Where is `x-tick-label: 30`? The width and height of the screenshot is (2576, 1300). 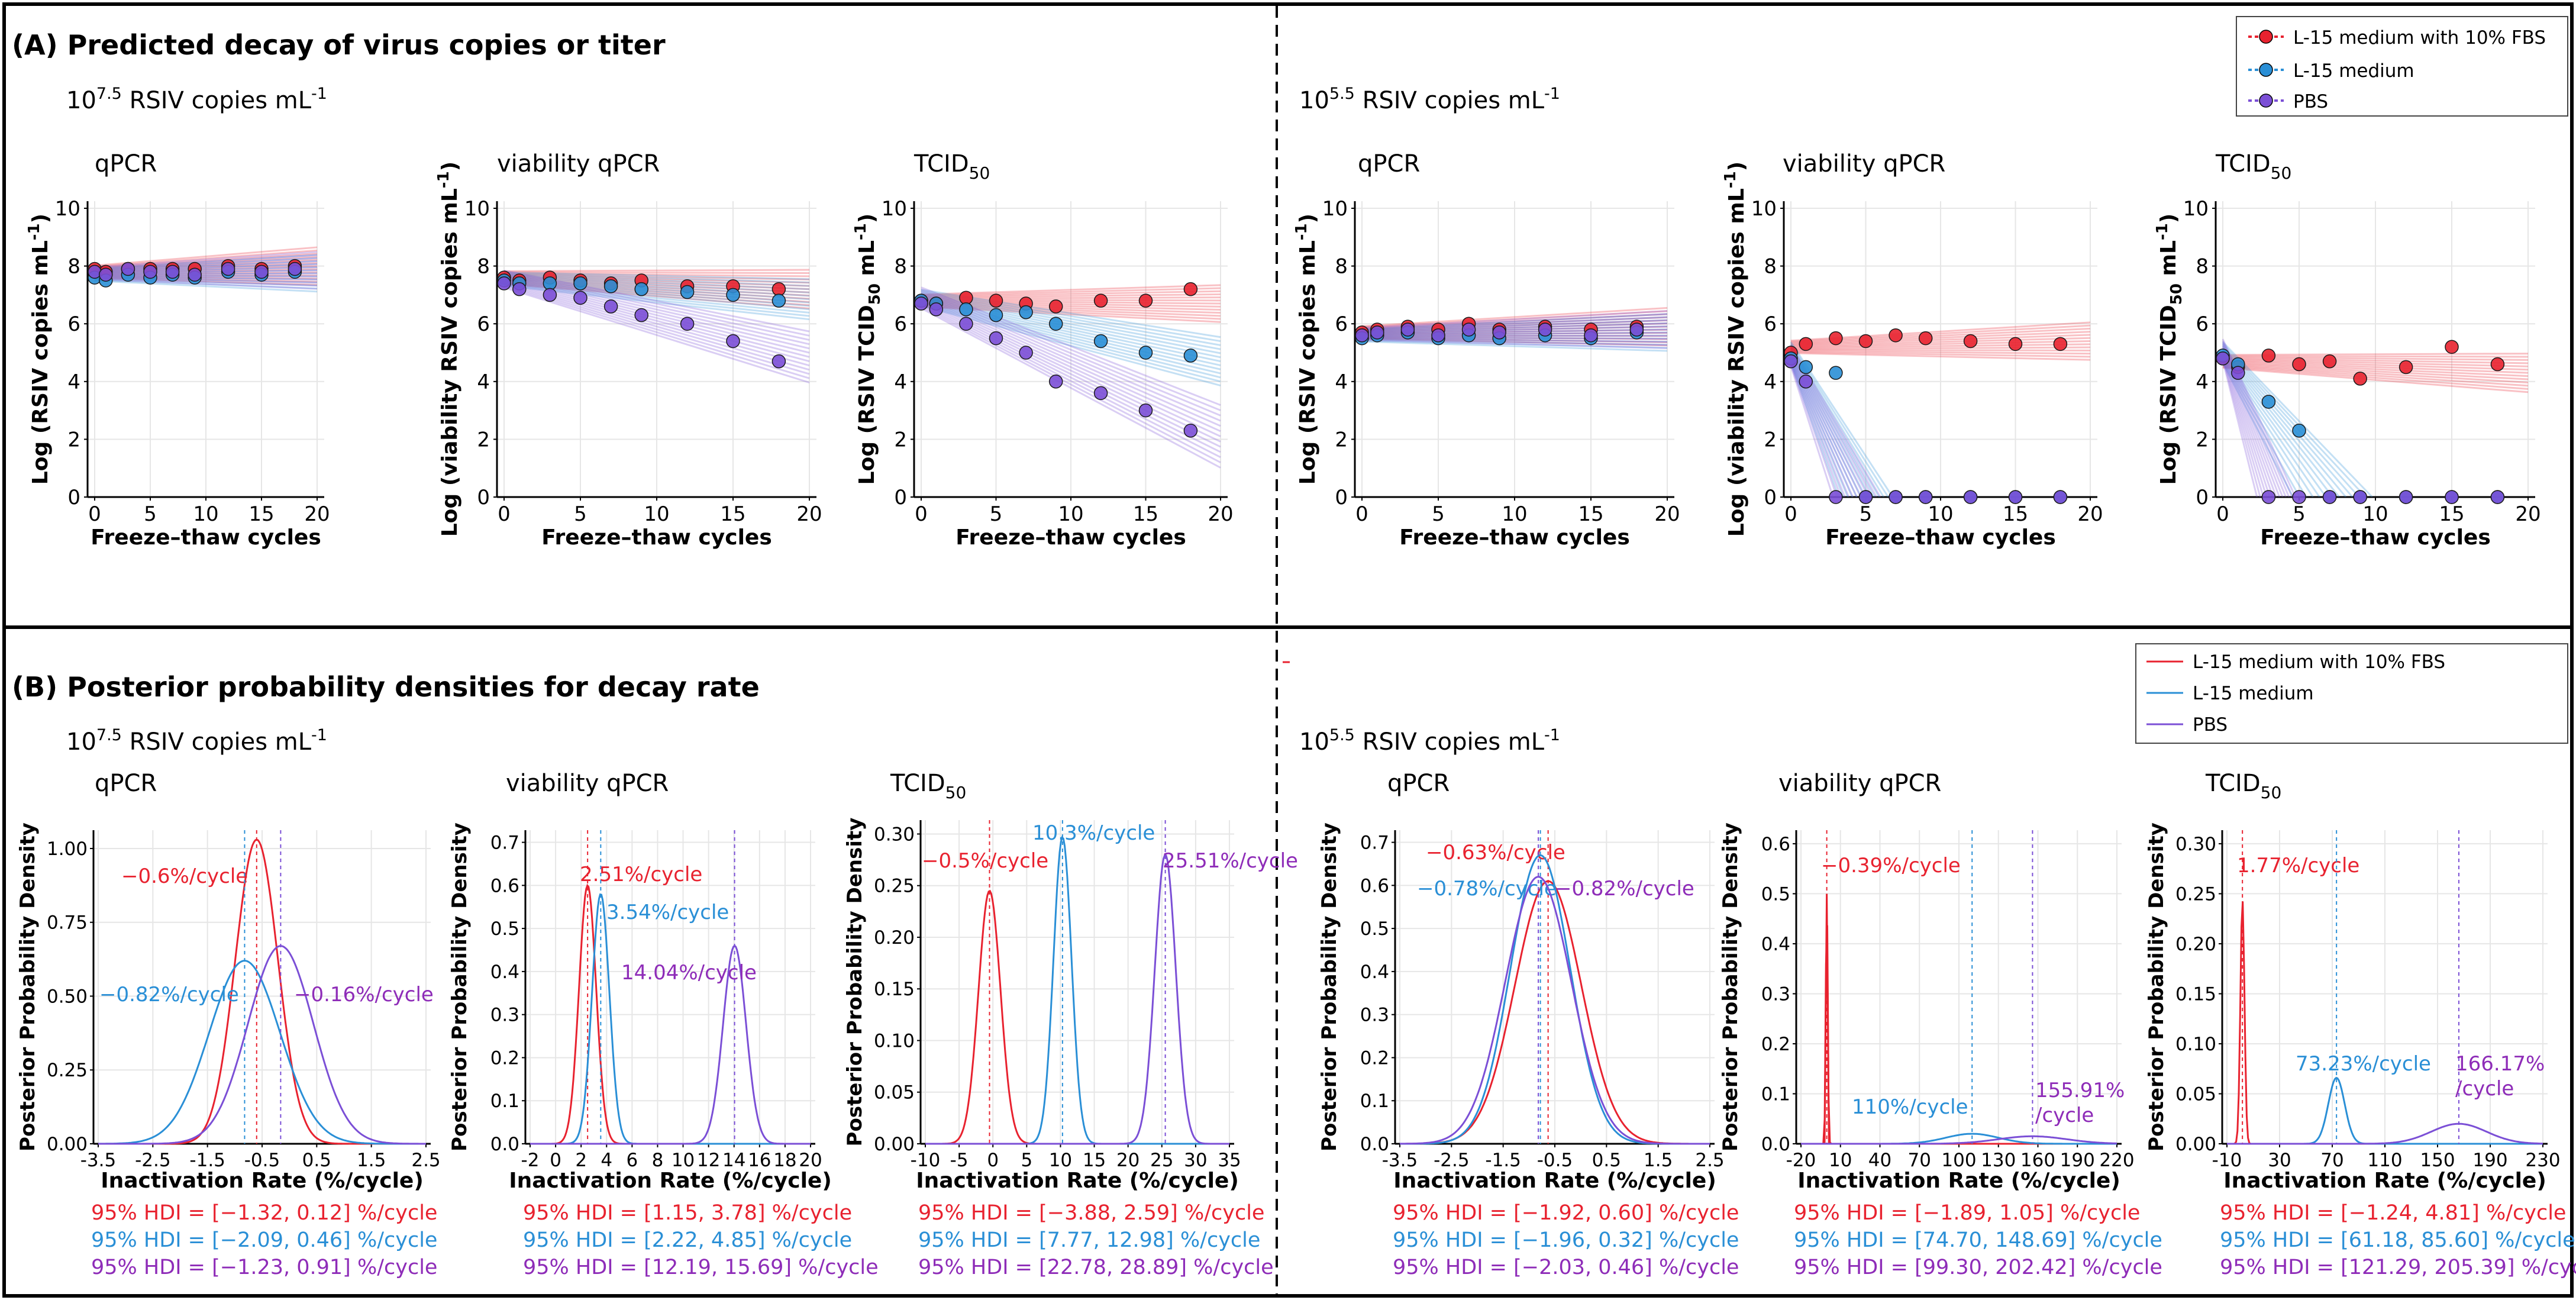 x-tick-label: 30 is located at coordinates (1195, 1160).